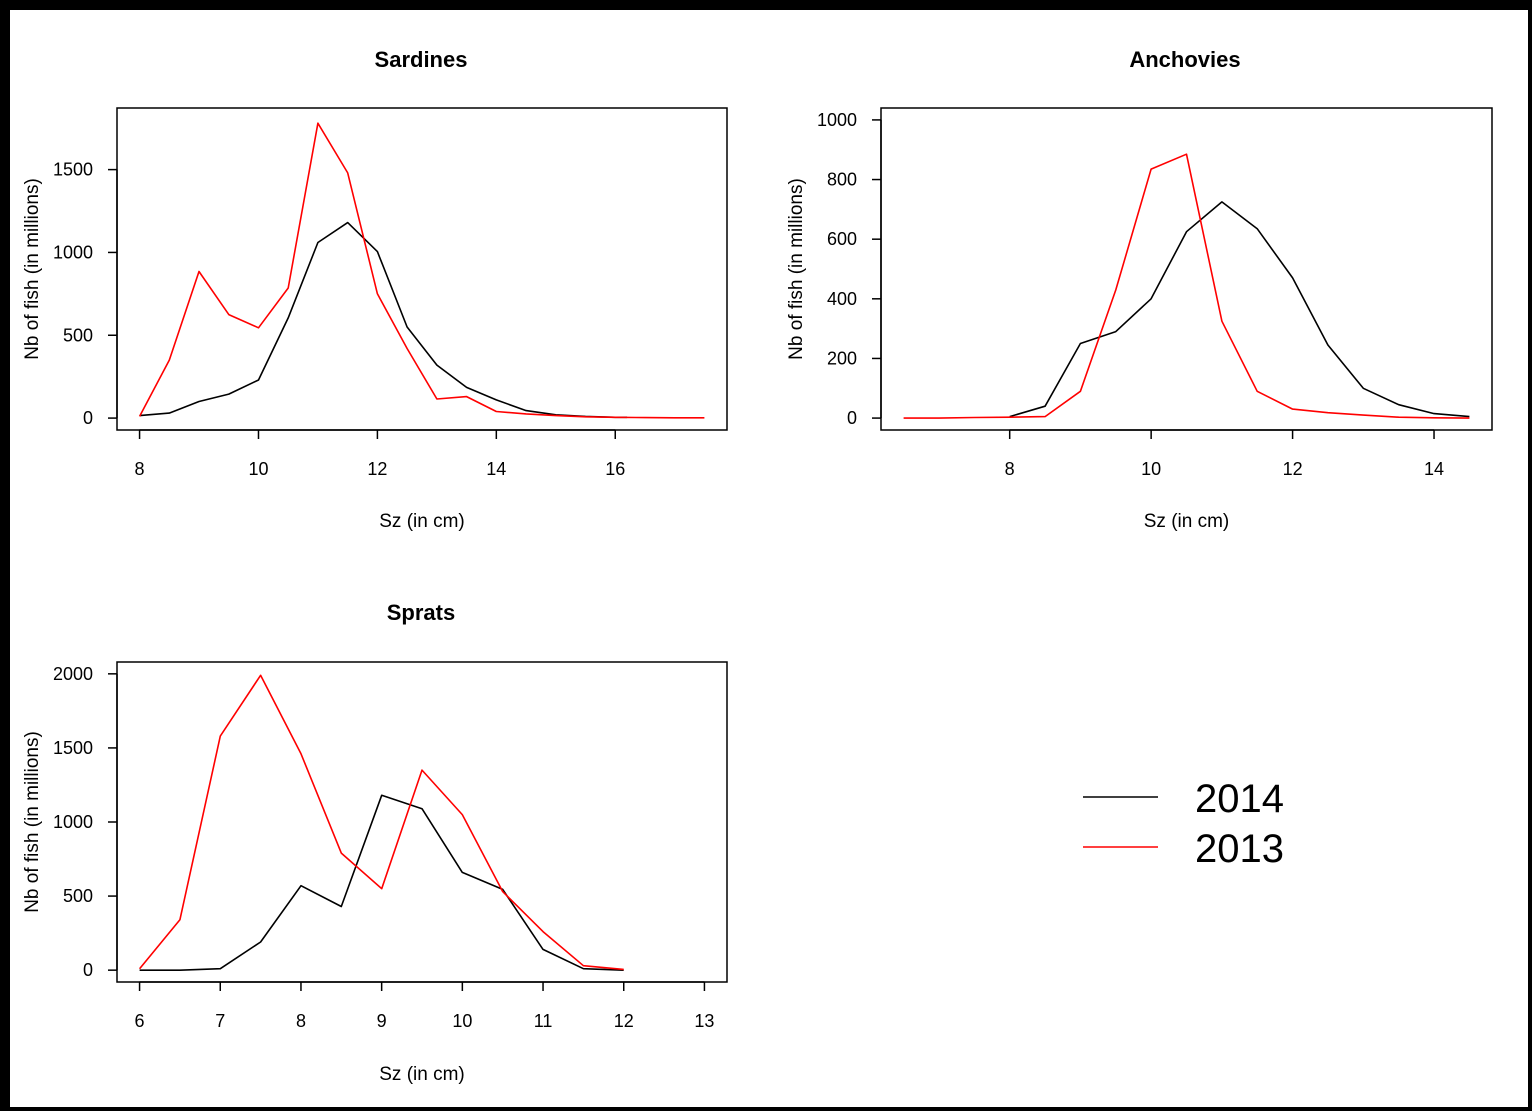 This screenshot has height=1111, width=1532. Describe the element at coordinates (78, 896) in the screenshot. I see `sprats-y-tick-label: 500` at that location.